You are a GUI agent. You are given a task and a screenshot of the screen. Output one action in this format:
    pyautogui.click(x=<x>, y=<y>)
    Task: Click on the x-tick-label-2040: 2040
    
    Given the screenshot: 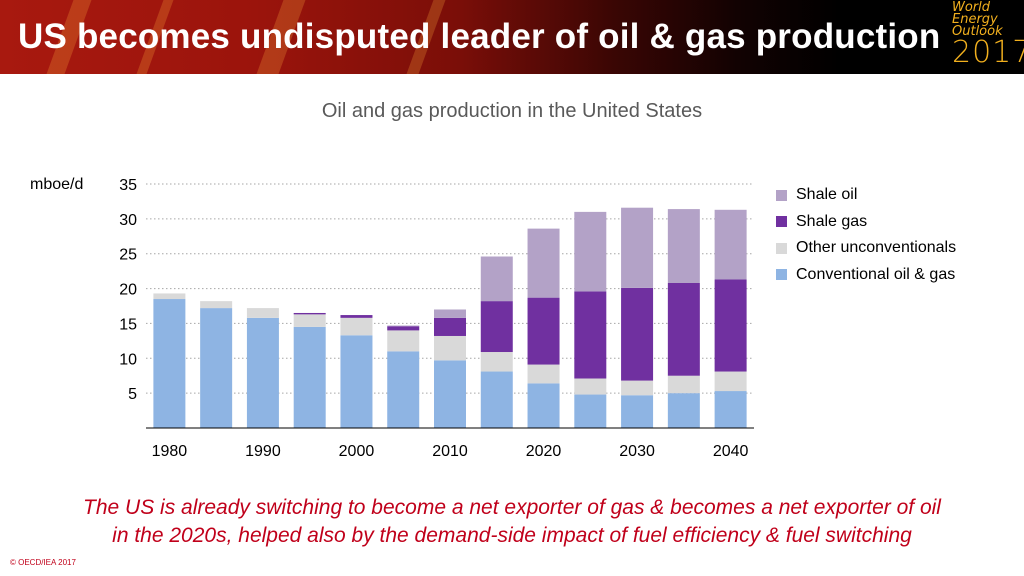 What is the action you would take?
    pyautogui.click(x=731, y=451)
    